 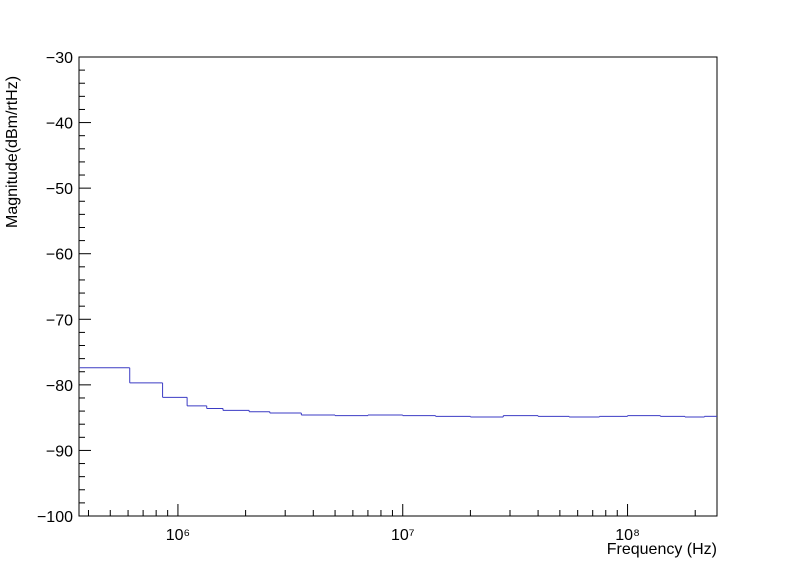 I want to click on y-tick-label: −50, so click(x=59, y=189).